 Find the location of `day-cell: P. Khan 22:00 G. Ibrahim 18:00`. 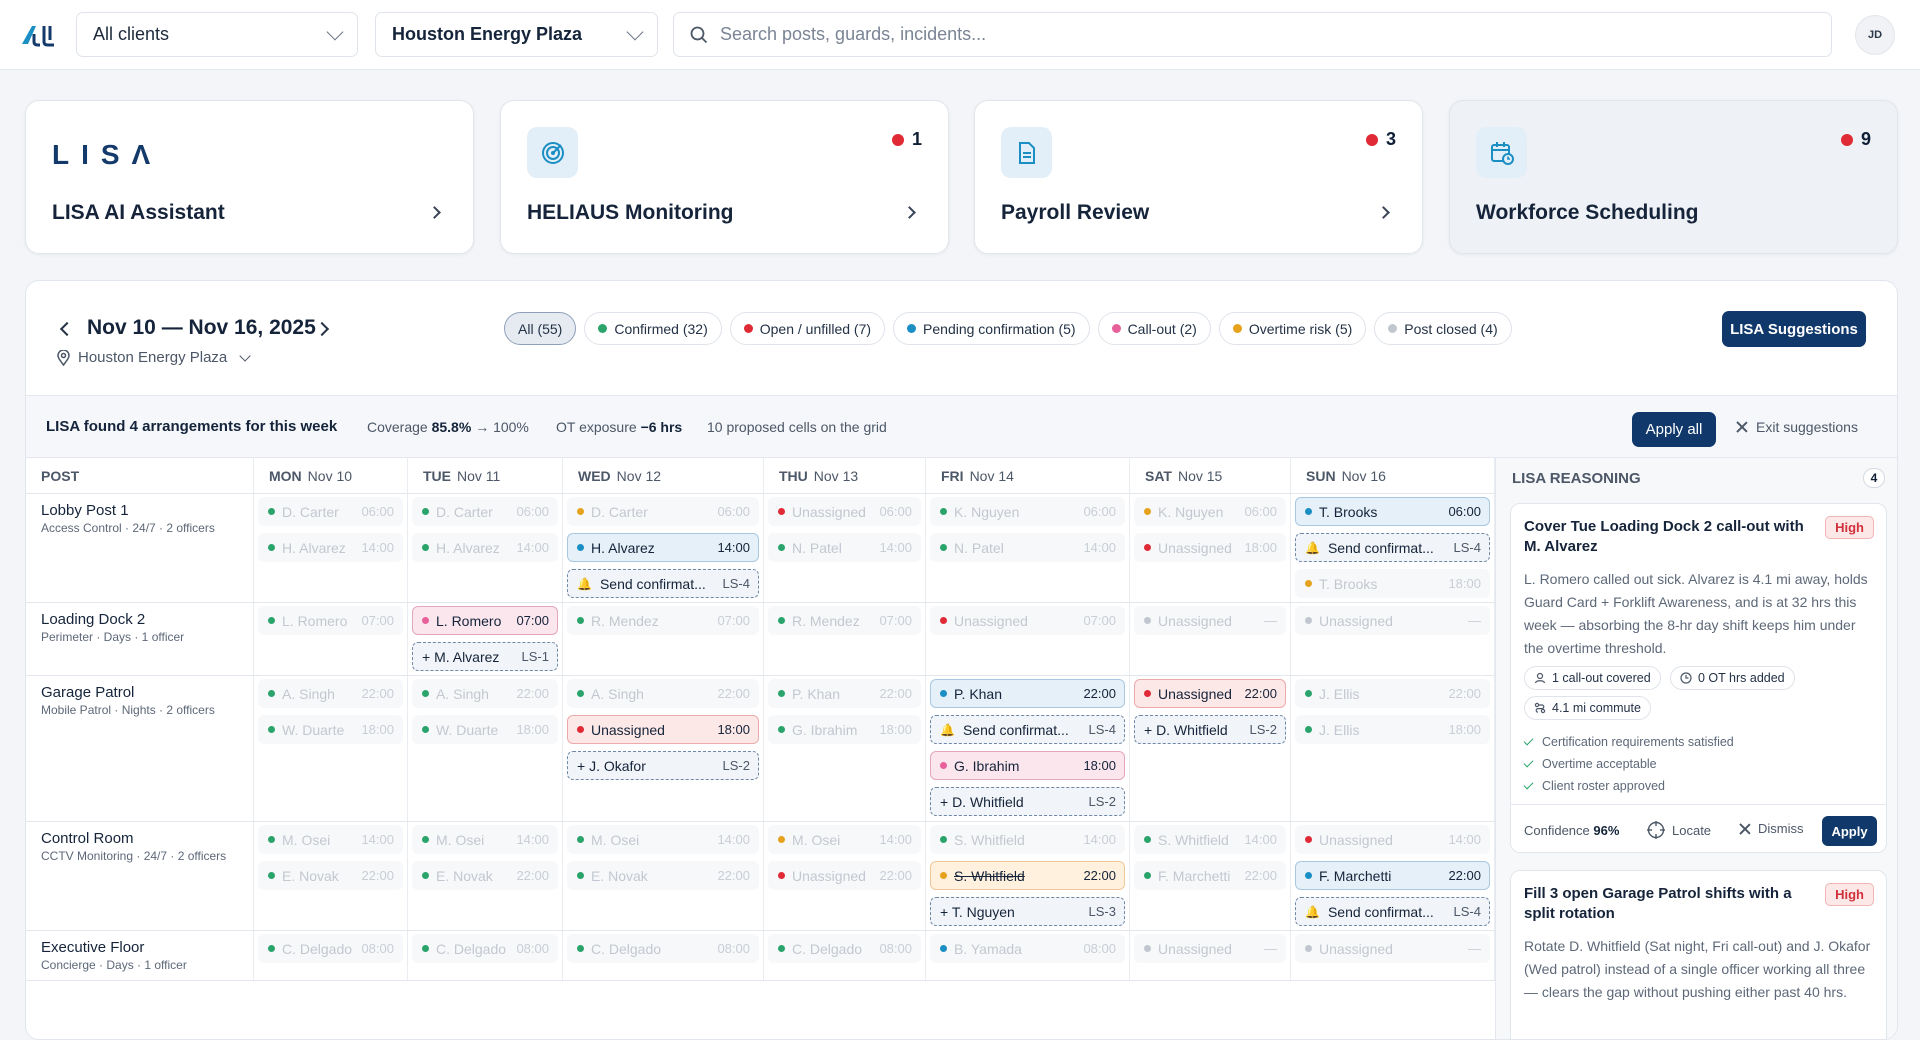

day-cell: P. Khan 22:00 G. Ibrahim 18:00 is located at coordinates (845, 748).